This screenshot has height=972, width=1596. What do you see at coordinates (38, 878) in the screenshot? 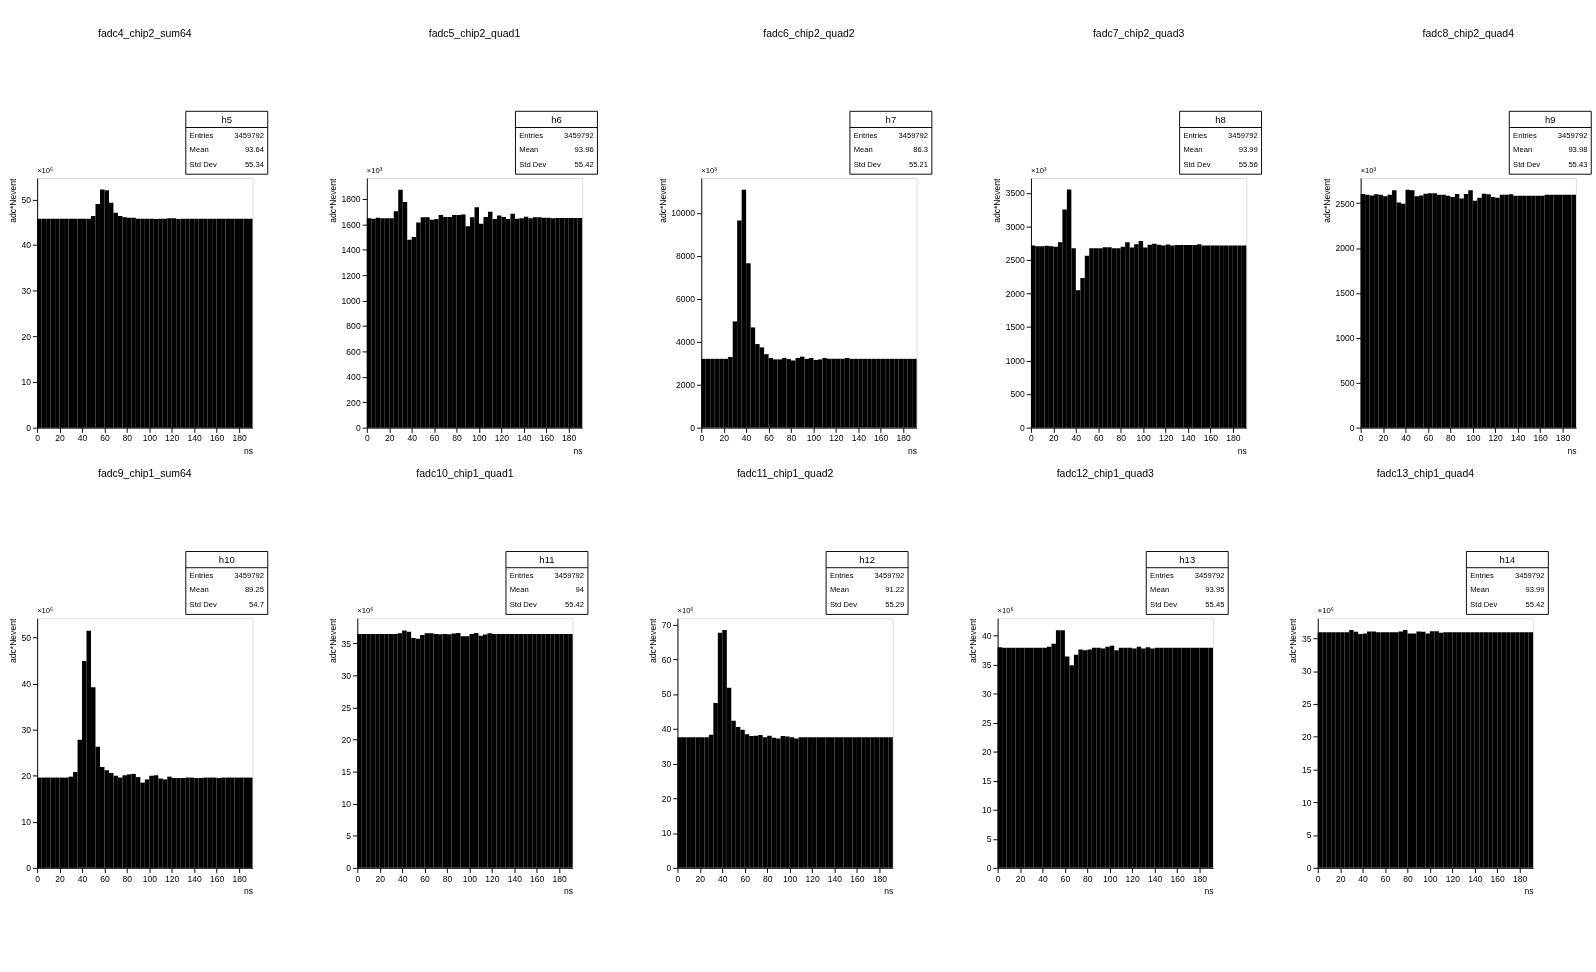
I see `x-tick-label: 0` at bounding box center [38, 878].